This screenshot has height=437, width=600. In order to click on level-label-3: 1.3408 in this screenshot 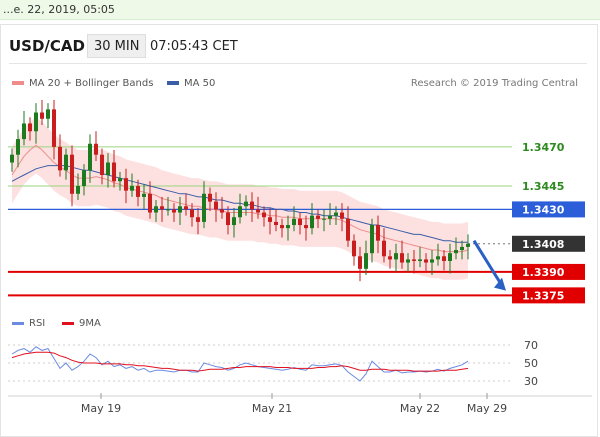, I will do `click(543, 244)`.